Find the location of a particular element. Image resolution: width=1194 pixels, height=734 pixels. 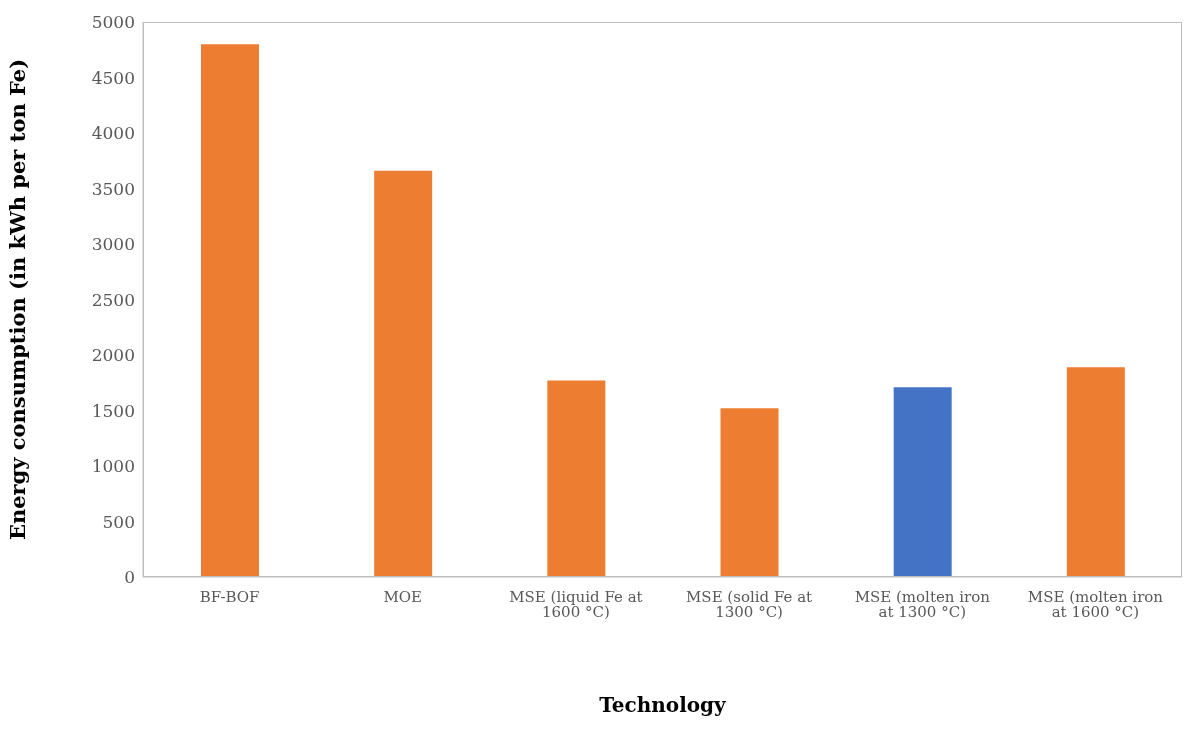

x-axis-title: Technology is located at coordinates (663, 705).